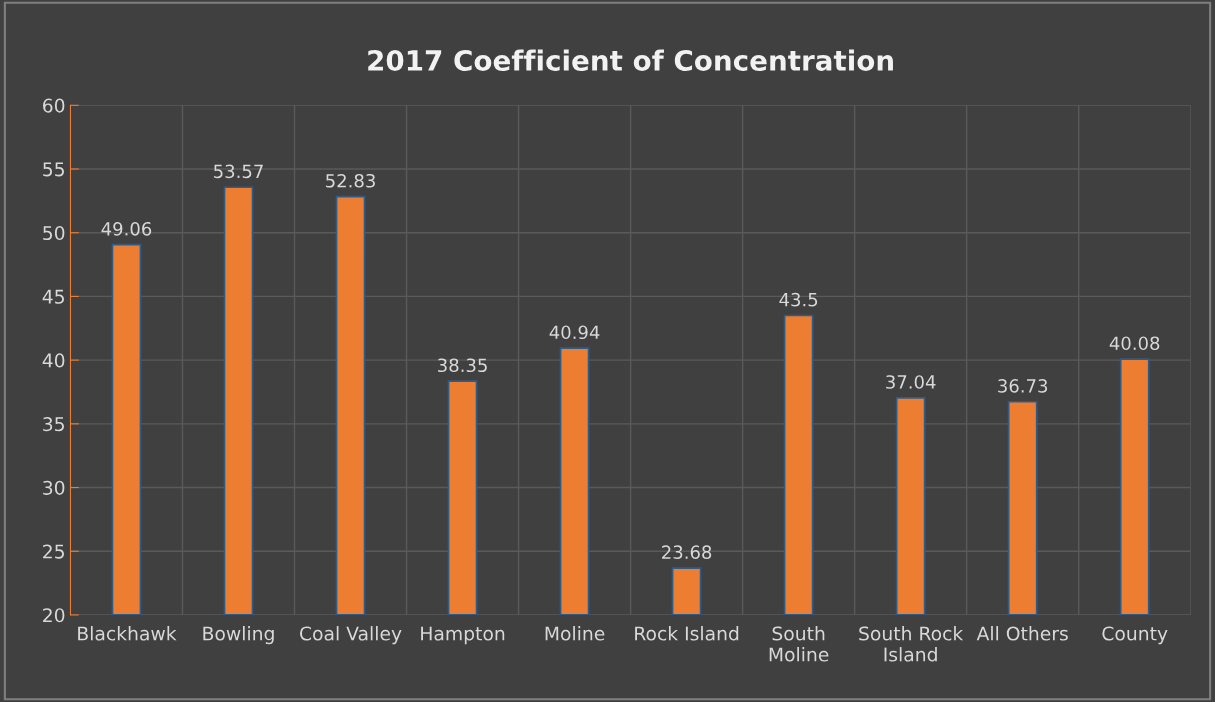  What do you see at coordinates (53, 424) in the screenshot?
I see `y-tick-label: 35` at bounding box center [53, 424].